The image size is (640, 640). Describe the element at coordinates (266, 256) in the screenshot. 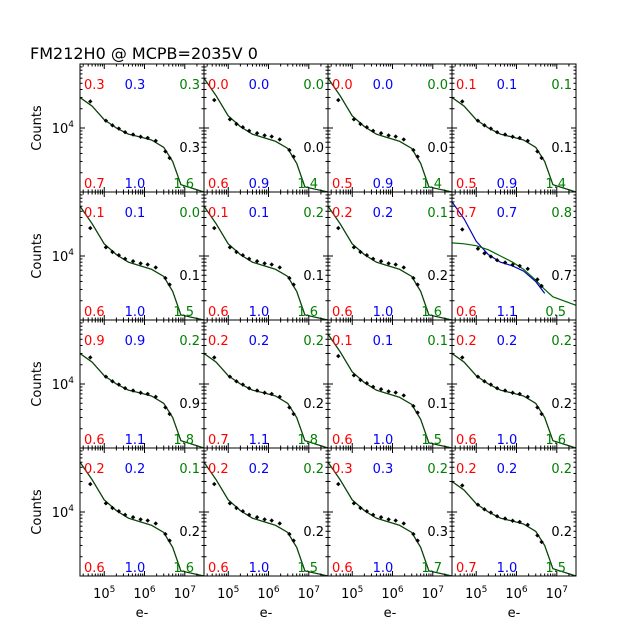

I see `panel-1-1: 0.1 0.1 0.2 0.1 0.6 1.0 1.6` at that location.